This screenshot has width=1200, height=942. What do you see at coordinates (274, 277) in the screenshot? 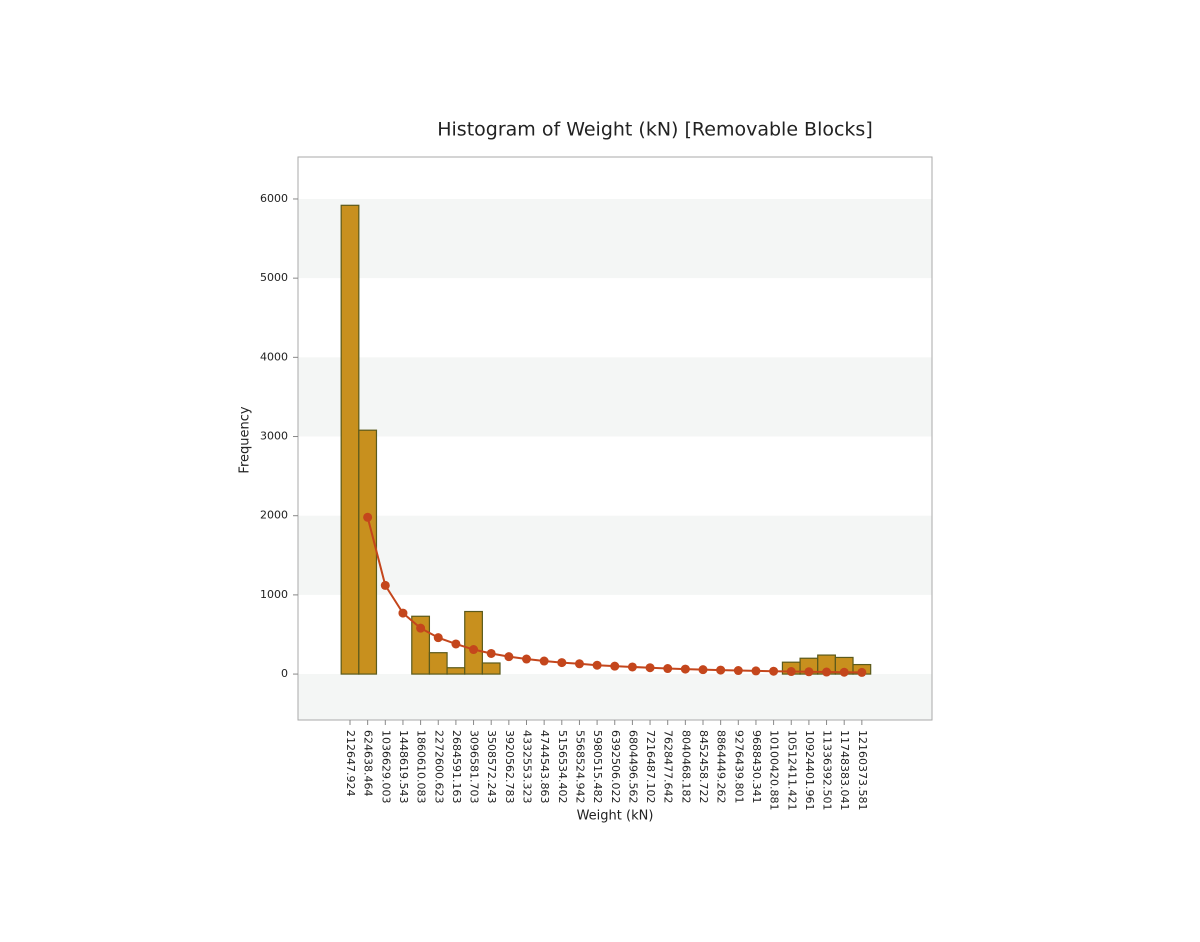
I see `y-tick-label: 5000` at bounding box center [274, 277].